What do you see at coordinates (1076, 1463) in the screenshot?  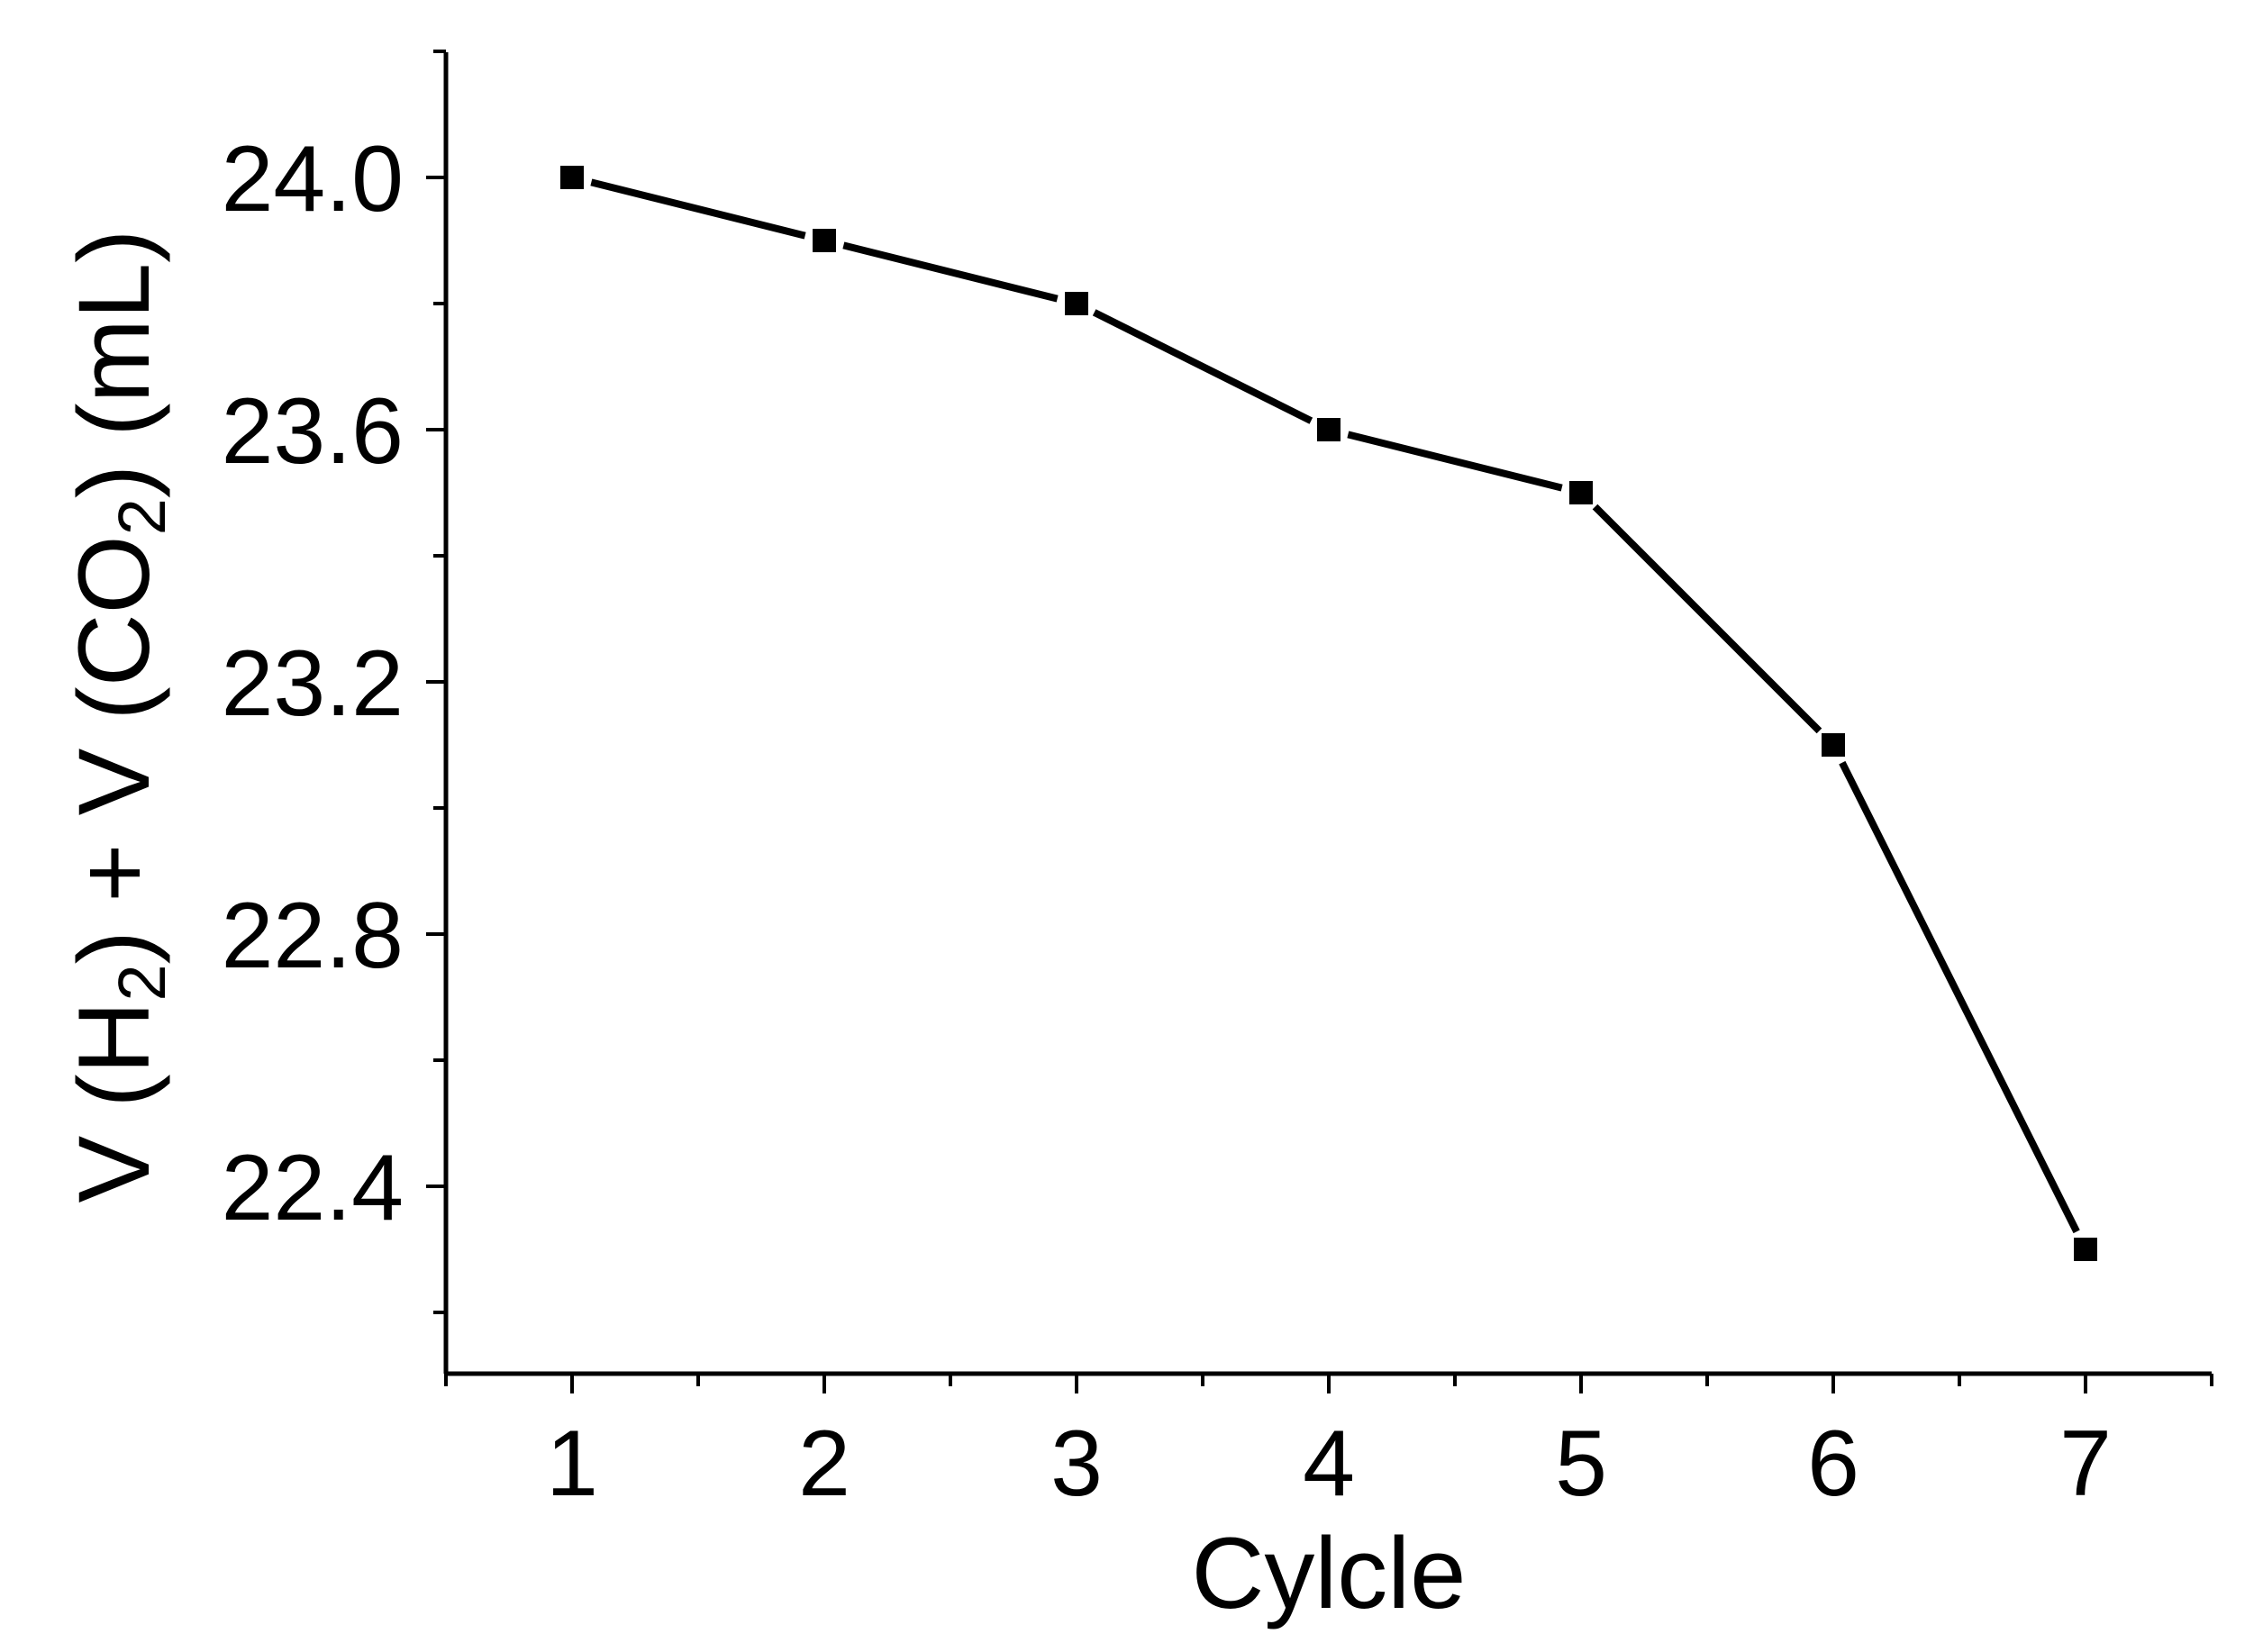 I see `x-tick-label: 3` at bounding box center [1076, 1463].